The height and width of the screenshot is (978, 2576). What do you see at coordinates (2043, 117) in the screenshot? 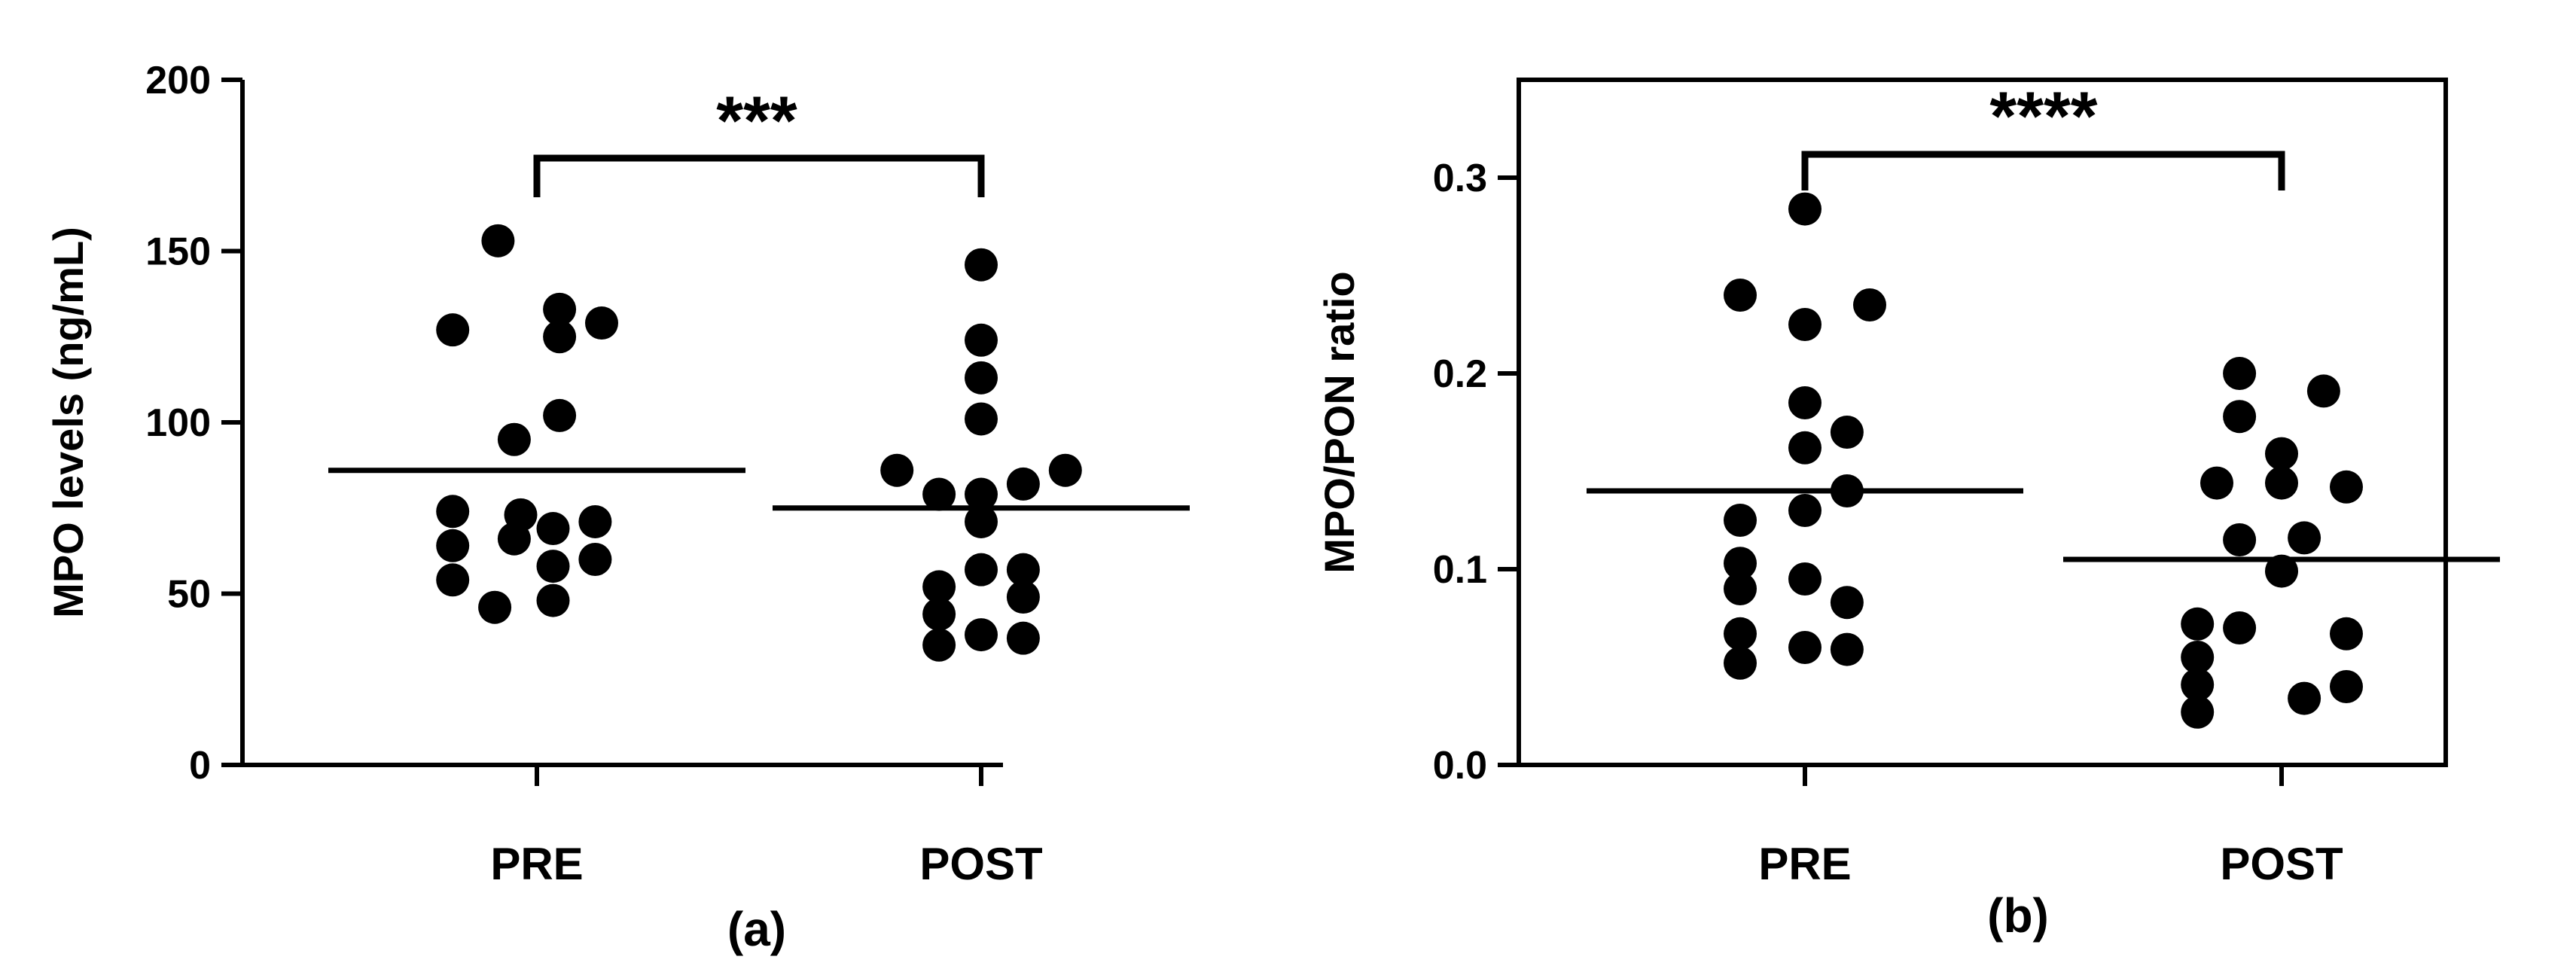
I see `chart-b-significance-label: ****` at bounding box center [2043, 117].